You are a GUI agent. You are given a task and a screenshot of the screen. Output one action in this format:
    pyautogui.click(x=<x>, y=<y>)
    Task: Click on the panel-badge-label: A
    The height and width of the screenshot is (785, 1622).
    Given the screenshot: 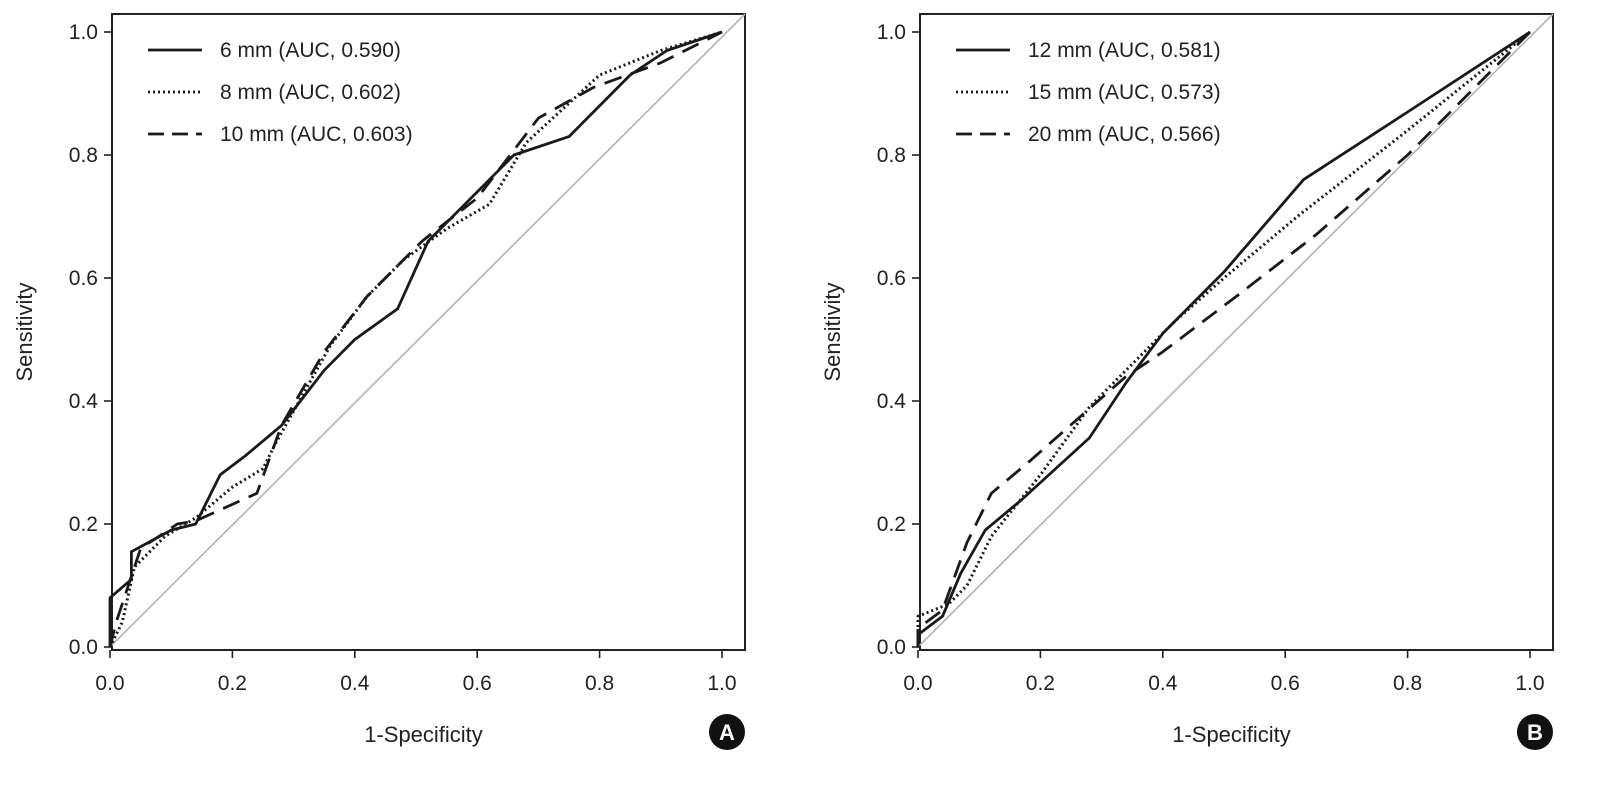 What is the action you would take?
    pyautogui.click(x=727, y=732)
    